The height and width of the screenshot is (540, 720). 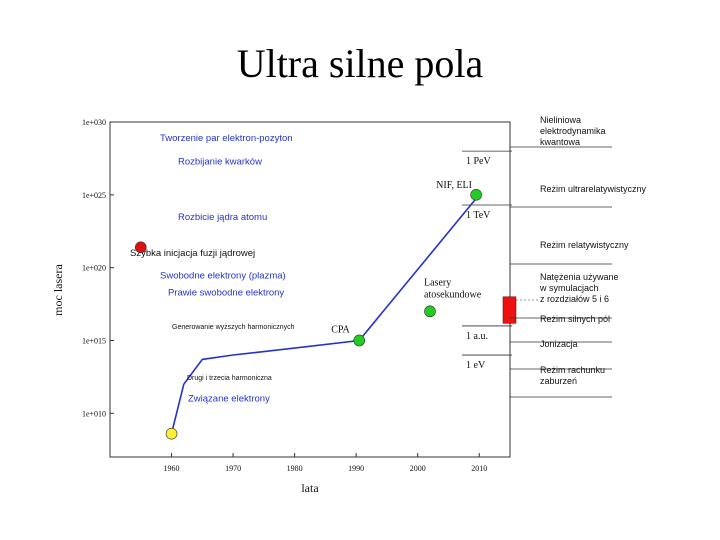 What do you see at coordinates (94, 268) in the screenshot?
I see `y-tick-label: 1e+020` at bounding box center [94, 268].